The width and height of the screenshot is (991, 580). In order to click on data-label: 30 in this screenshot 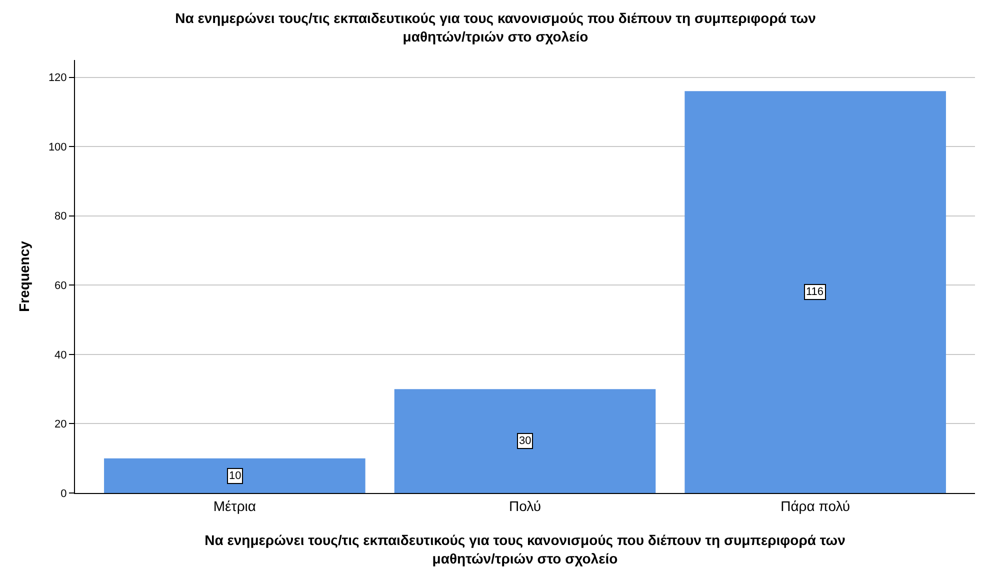, I will do `click(525, 441)`.